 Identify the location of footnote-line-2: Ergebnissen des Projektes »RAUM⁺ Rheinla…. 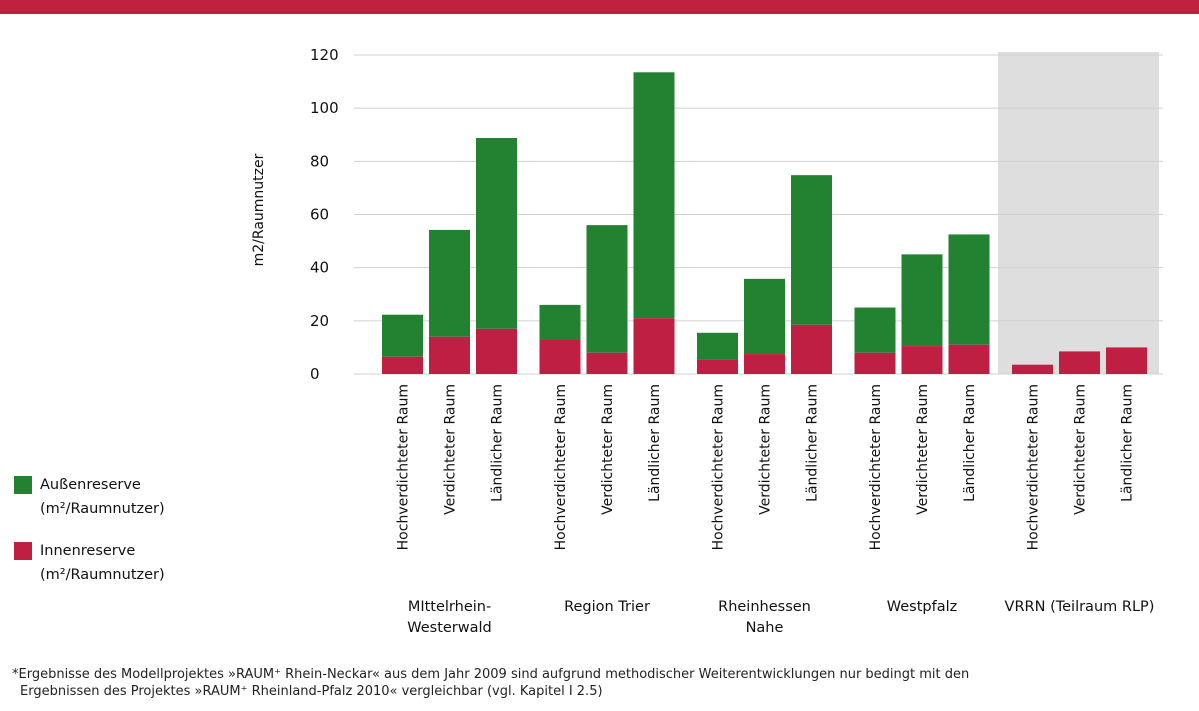
(311, 691).